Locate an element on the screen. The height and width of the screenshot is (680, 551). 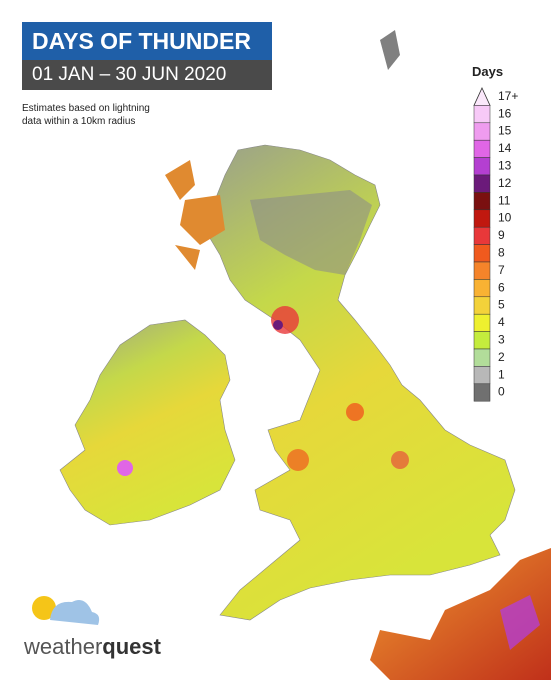
legend-label: 13 is located at coordinates (505, 165).